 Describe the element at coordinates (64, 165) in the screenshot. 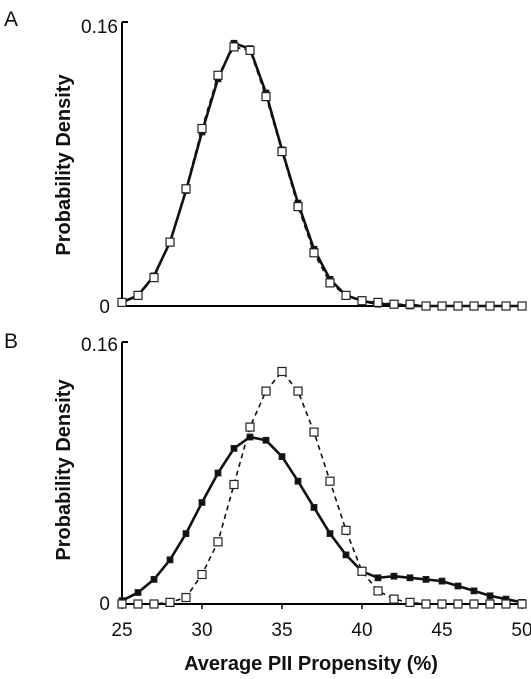

I see `y-axis-label-a: Probability Density` at that location.